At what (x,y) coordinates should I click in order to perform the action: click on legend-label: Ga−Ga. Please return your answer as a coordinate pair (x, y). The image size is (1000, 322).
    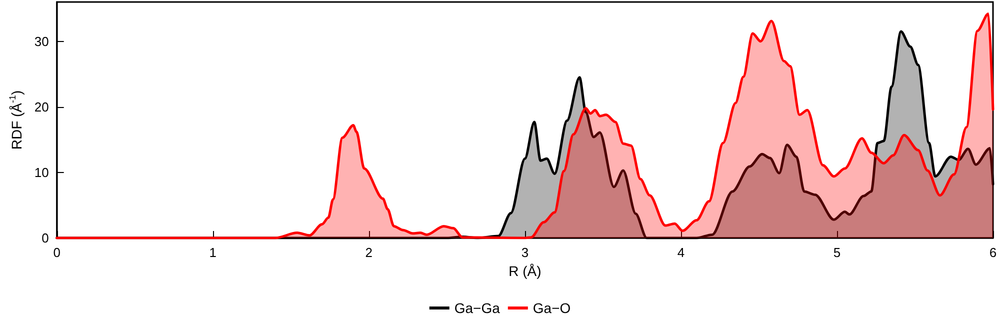
    Looking at the image, I should click on (477, 308).